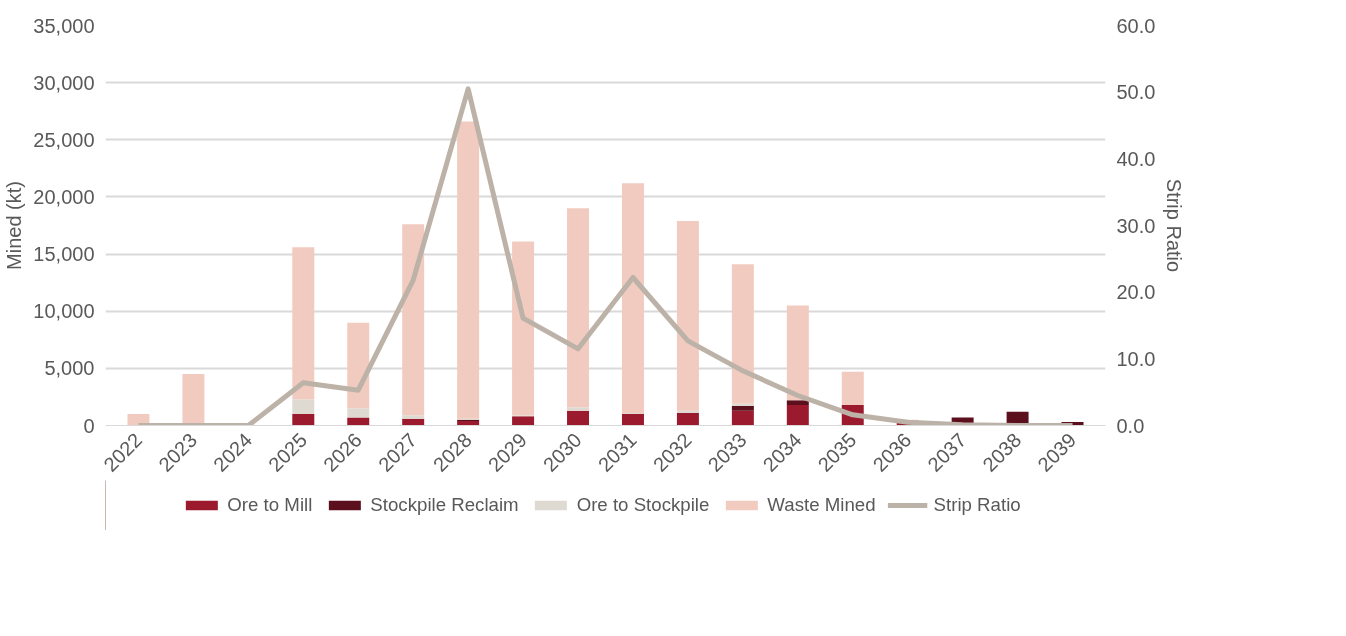 The width and height of the screenshot is (1346, 636). Describe the element at coordinates (1136, 292) in the screenshot. I see `y2-tick-label: 20.0` at that location.